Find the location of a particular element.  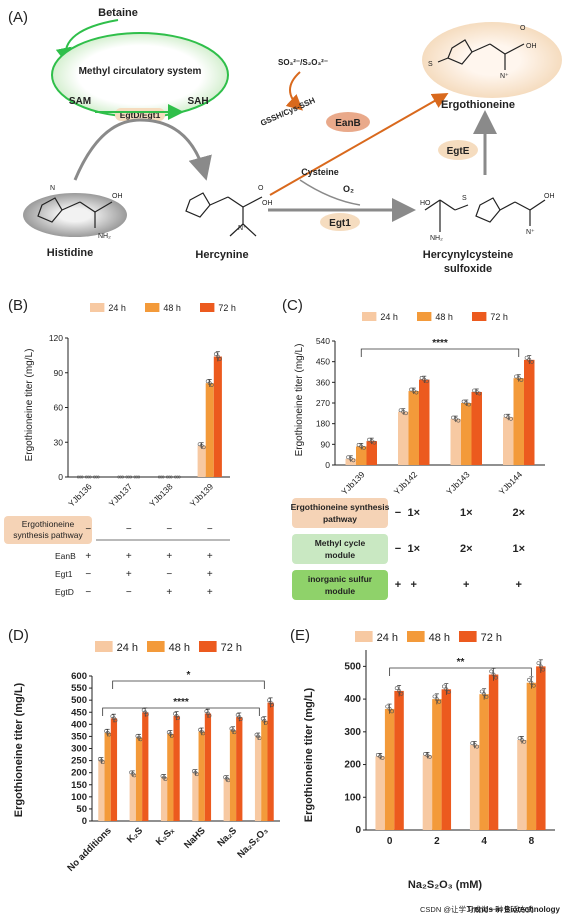

panel-a-label: (A) is located at coordinates (18, 17).